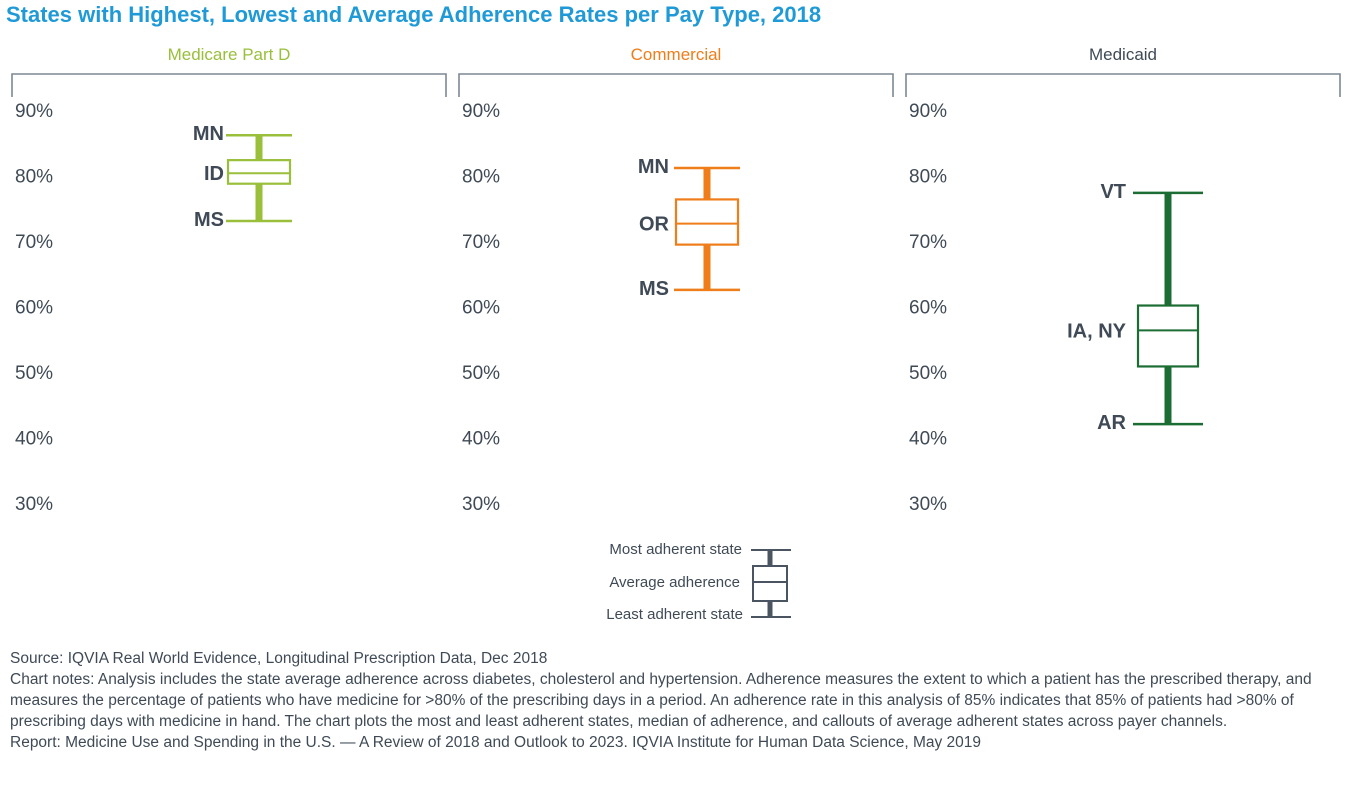 Image resolution: width=1352 pixels, height=790 pixels. What do you see at coordinates (1113, 192) in the screenshot?
I see `max-state-label-medicaid: VT` at bounding box center [1113, 192].